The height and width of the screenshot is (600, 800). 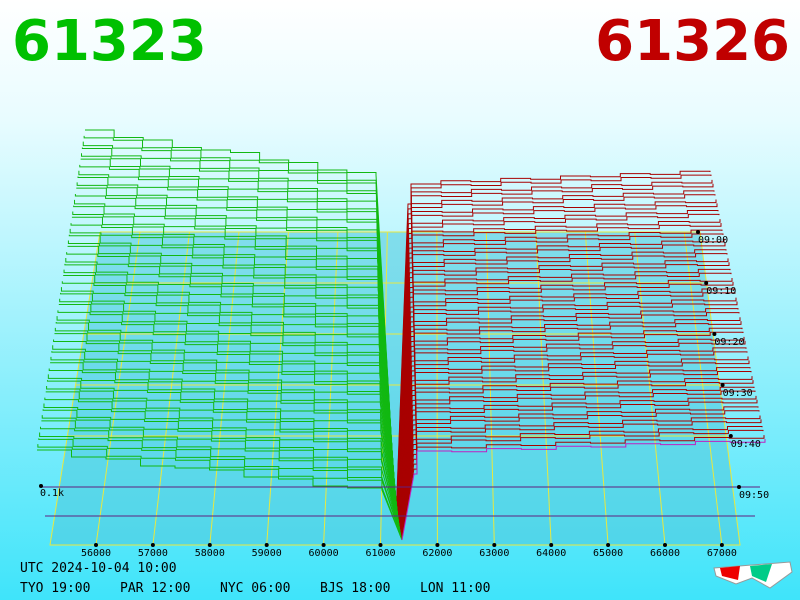 What do you see at coordinates (52, 493) in the screenshot?
I see `depth-label: 0.1k` at bounding box center [52, 493].